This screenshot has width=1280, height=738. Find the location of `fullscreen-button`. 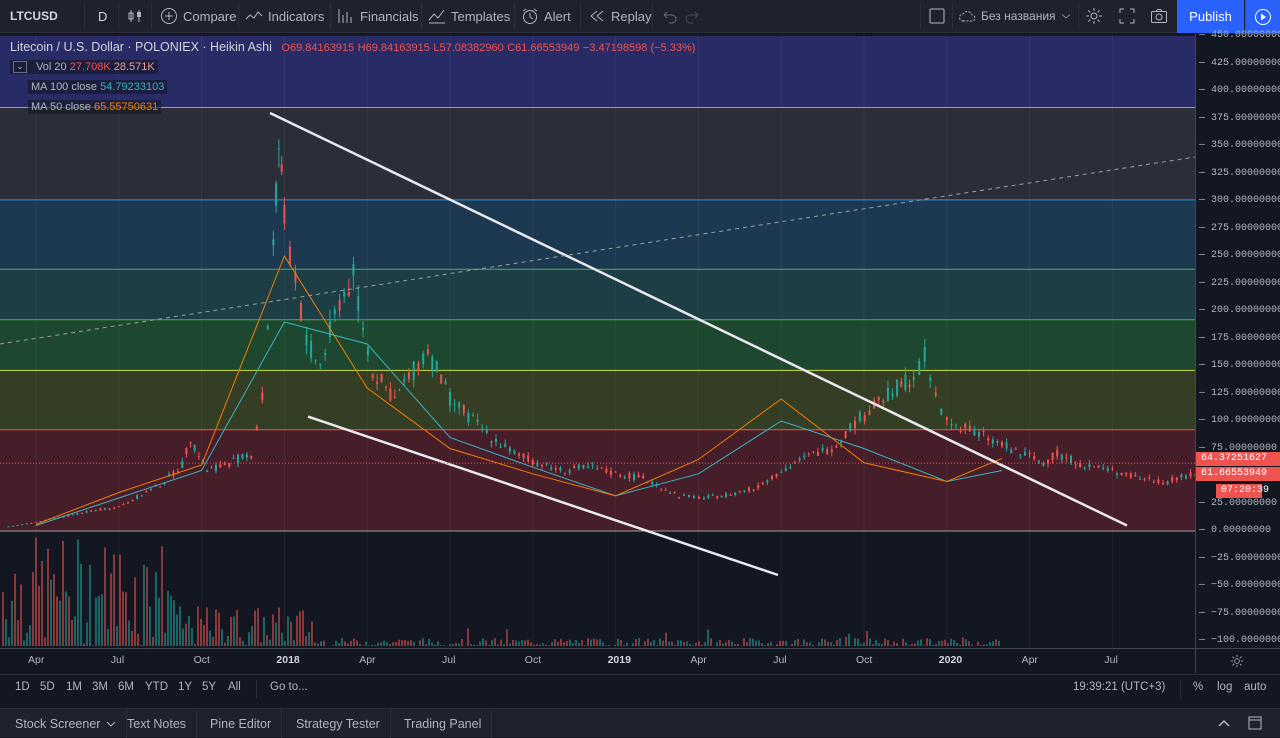

fullscreen-button is located at coordinates (1129, 16).